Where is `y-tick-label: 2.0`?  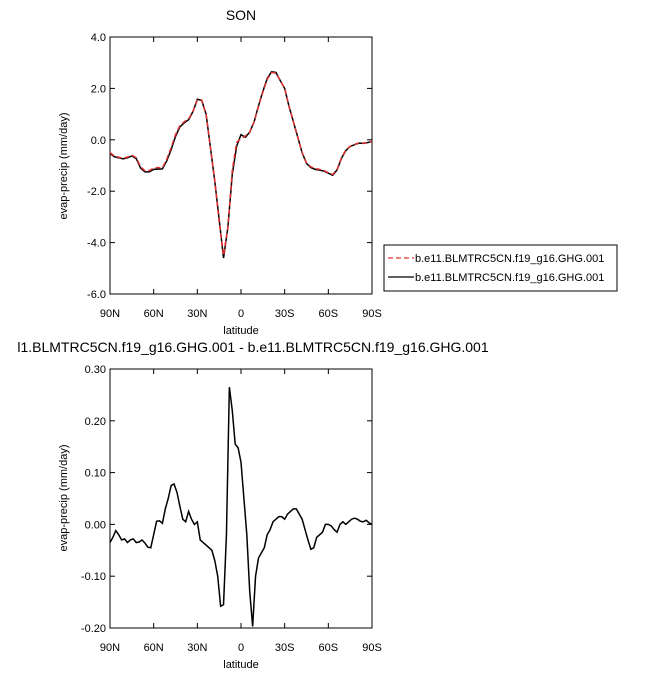
y-tick-label: 2.0 is located at coordinates (98, 89).